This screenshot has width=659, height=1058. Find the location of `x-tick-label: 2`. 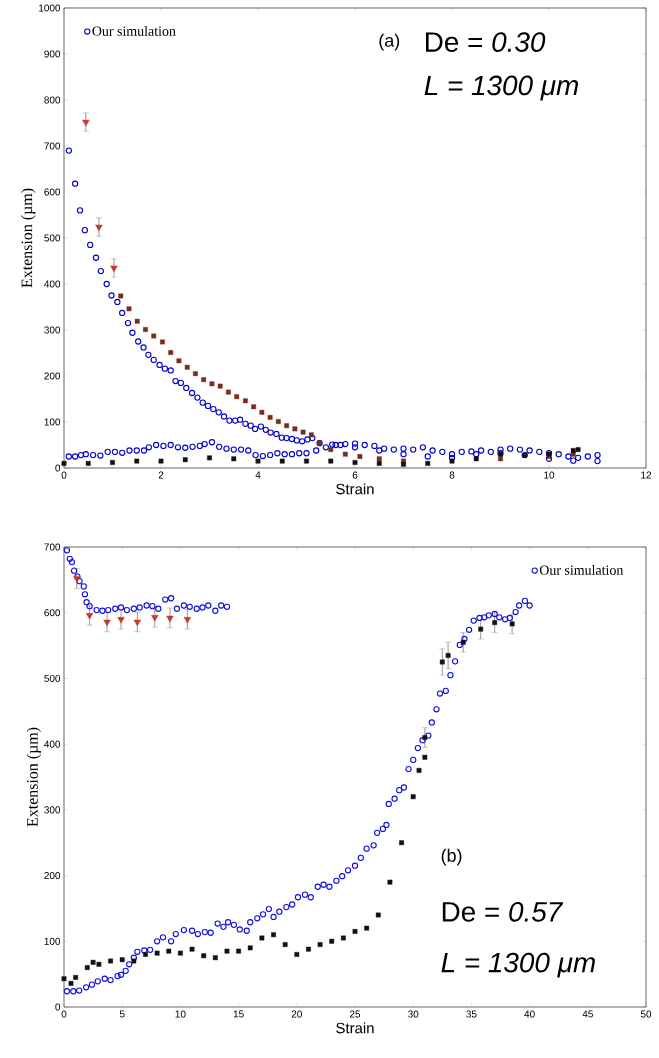

x-tick-label: 2 is located at coordinates (161, 475).